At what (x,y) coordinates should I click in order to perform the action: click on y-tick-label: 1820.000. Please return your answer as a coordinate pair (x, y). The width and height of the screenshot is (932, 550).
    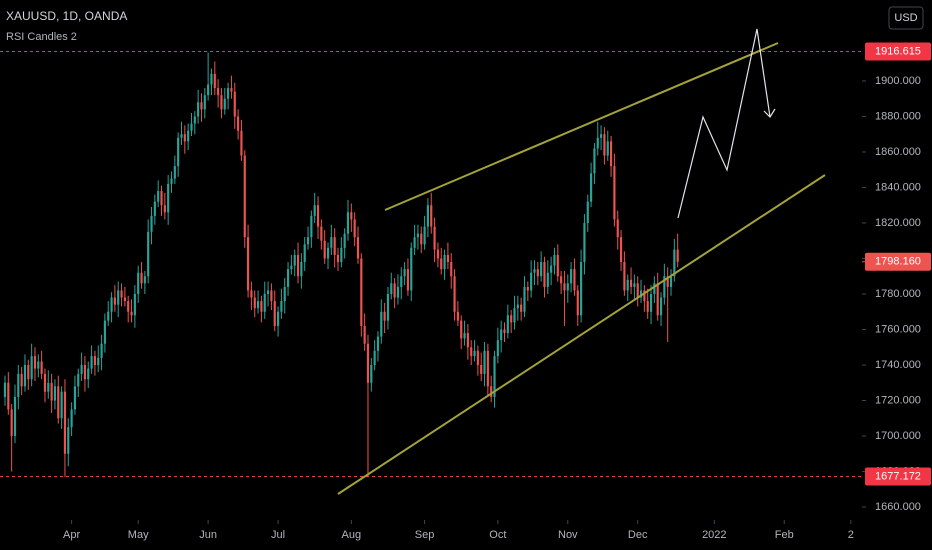
    Looking at the image, I should click on (898, 223).